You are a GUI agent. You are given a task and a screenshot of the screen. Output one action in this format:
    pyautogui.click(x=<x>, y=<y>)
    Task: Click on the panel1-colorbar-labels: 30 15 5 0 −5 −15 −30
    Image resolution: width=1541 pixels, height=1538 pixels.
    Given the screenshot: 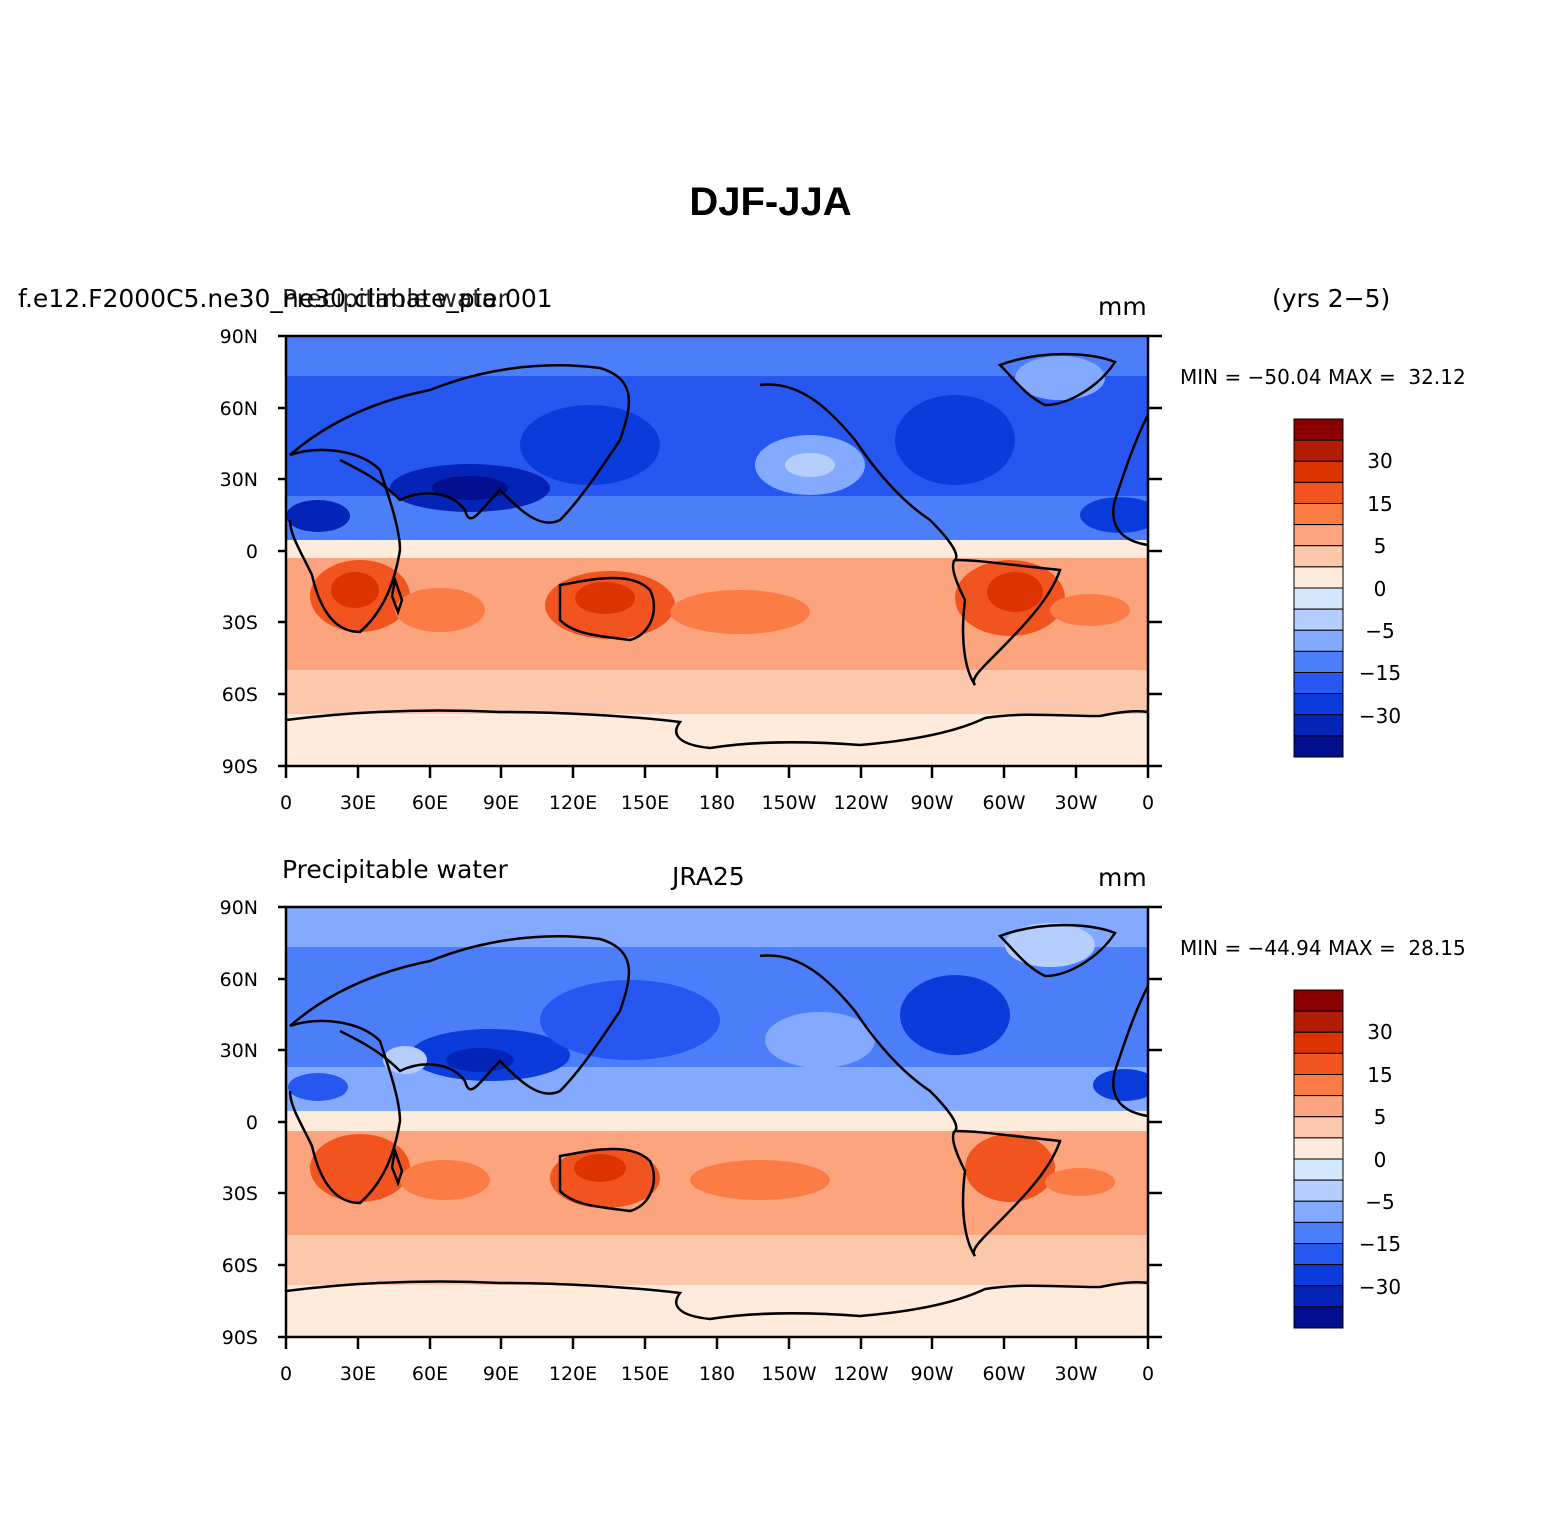 What is the action you would take?
    pyautogui.click(x=1380, y=588)
    